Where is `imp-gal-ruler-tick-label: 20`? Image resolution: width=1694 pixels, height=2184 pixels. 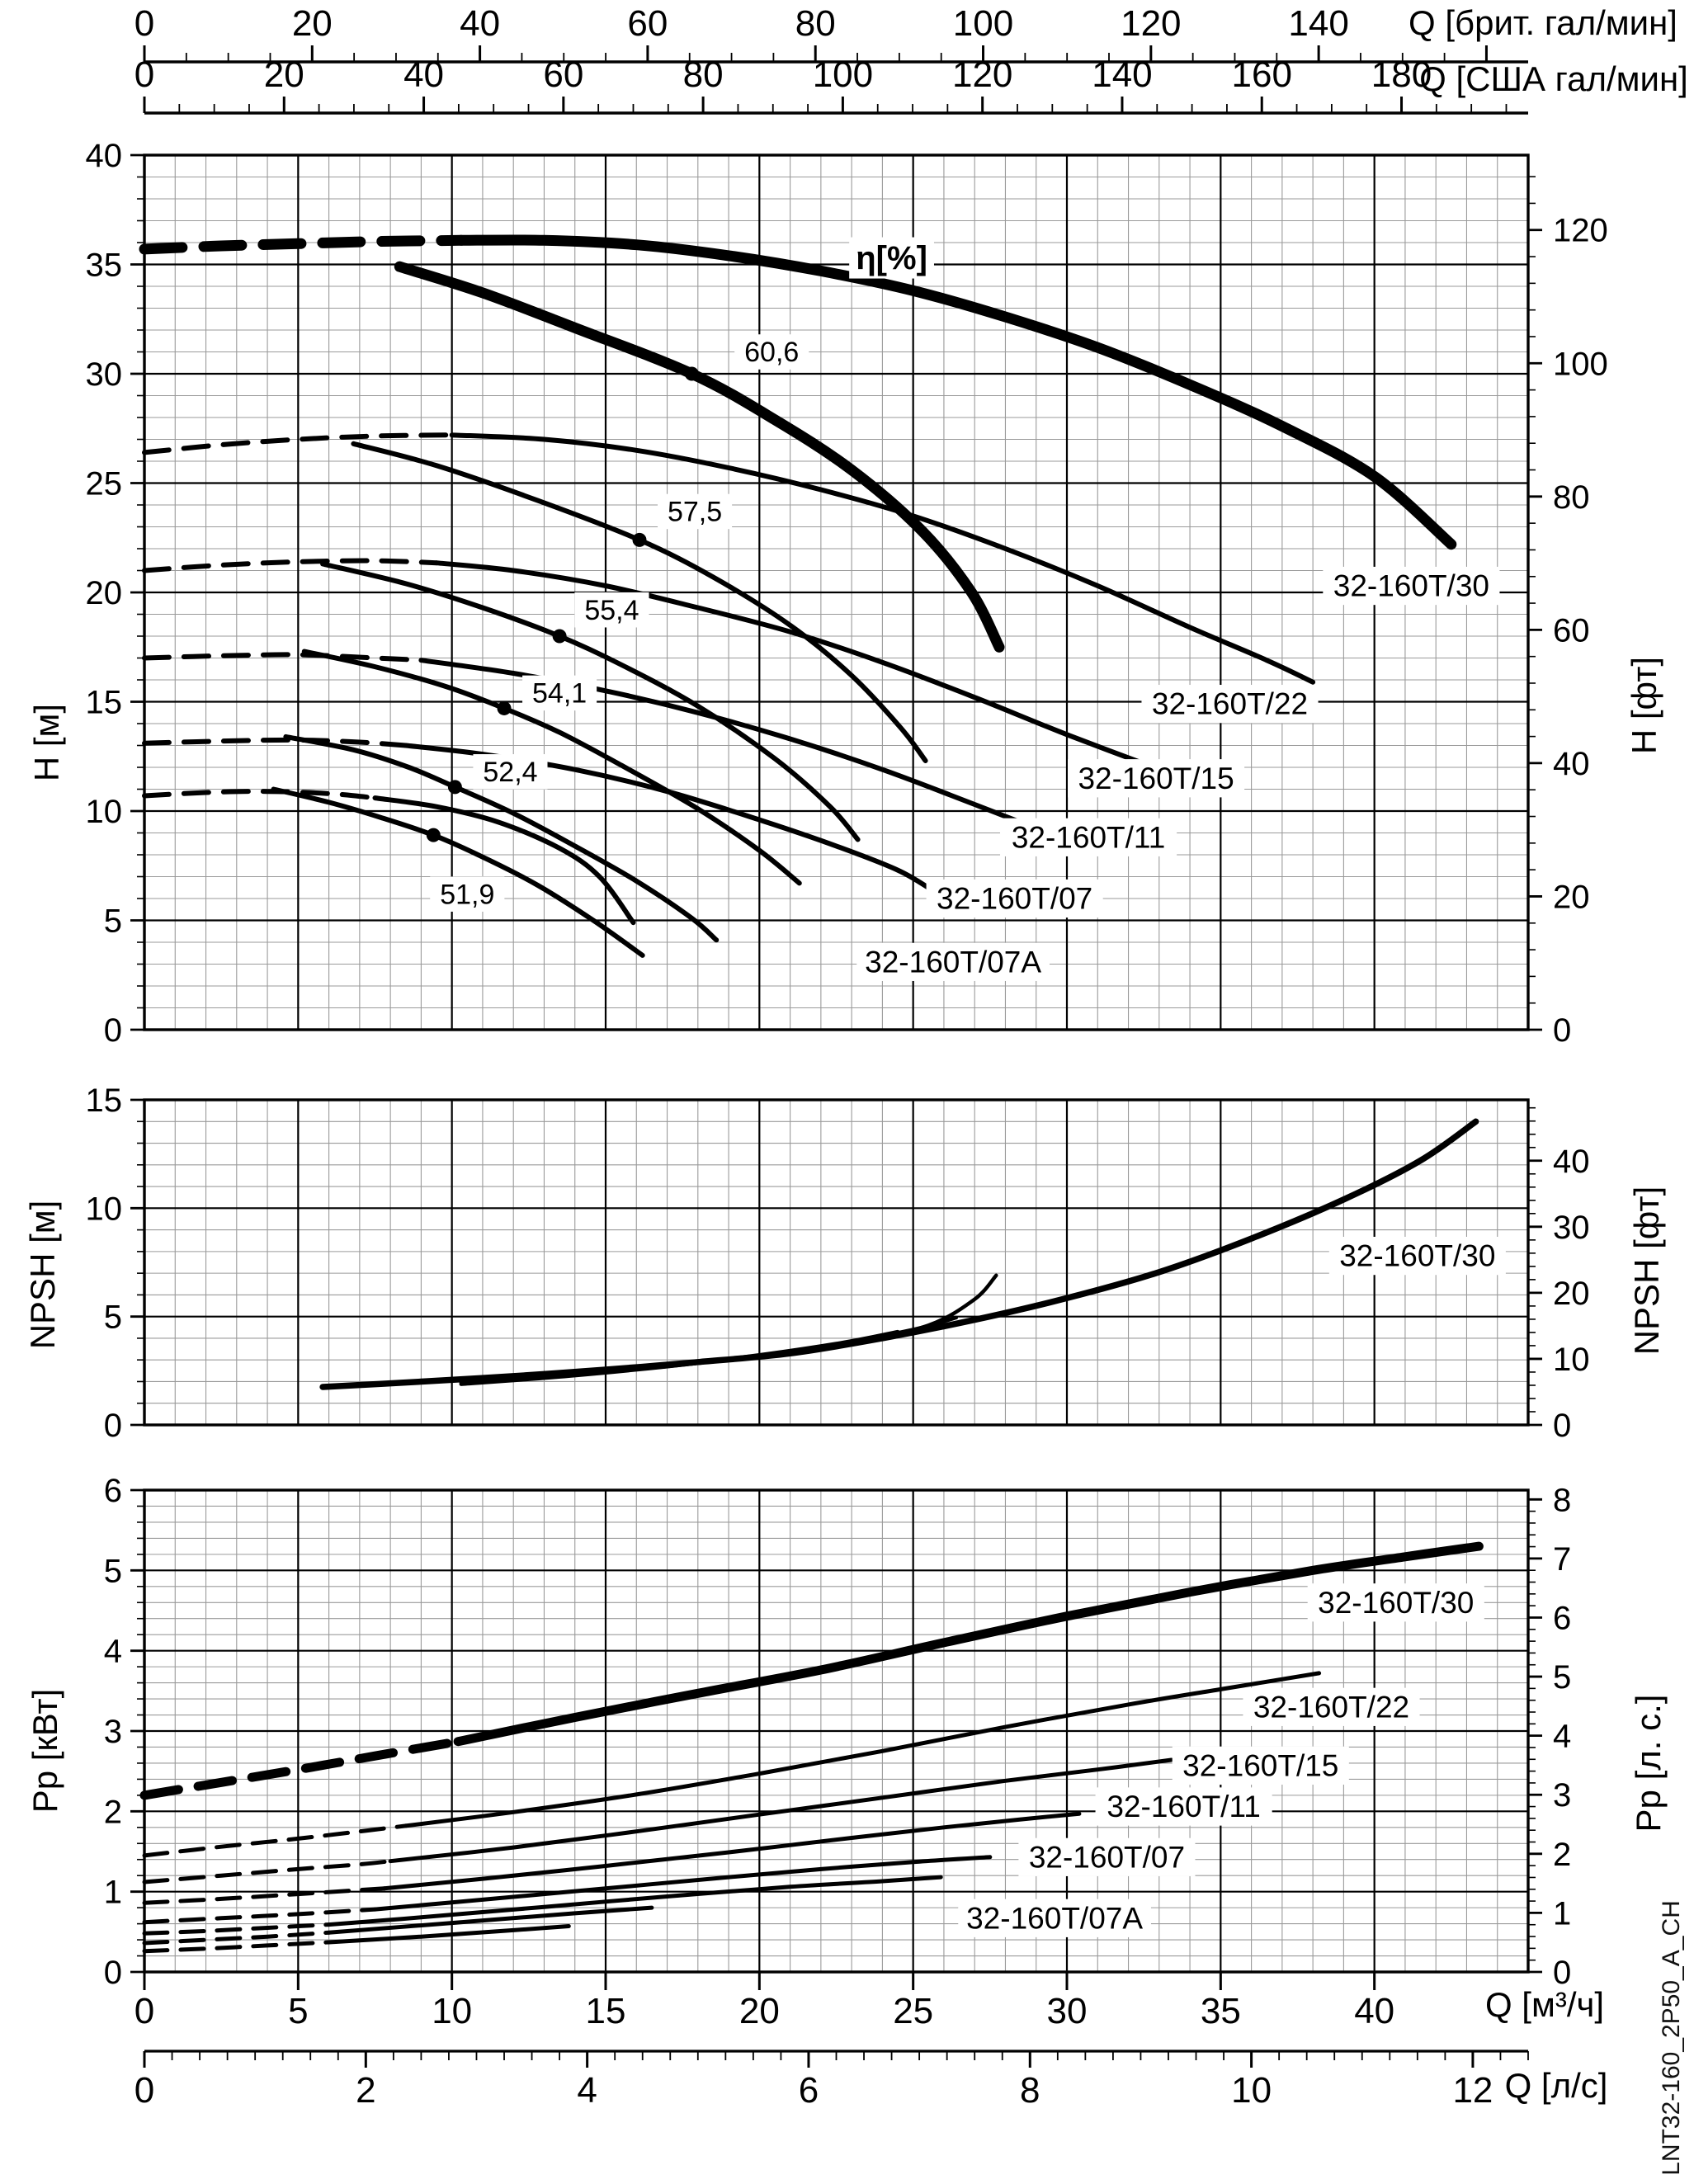 imp-gal-ruler-tick-label: 20 is located at coordinates (312, 23).